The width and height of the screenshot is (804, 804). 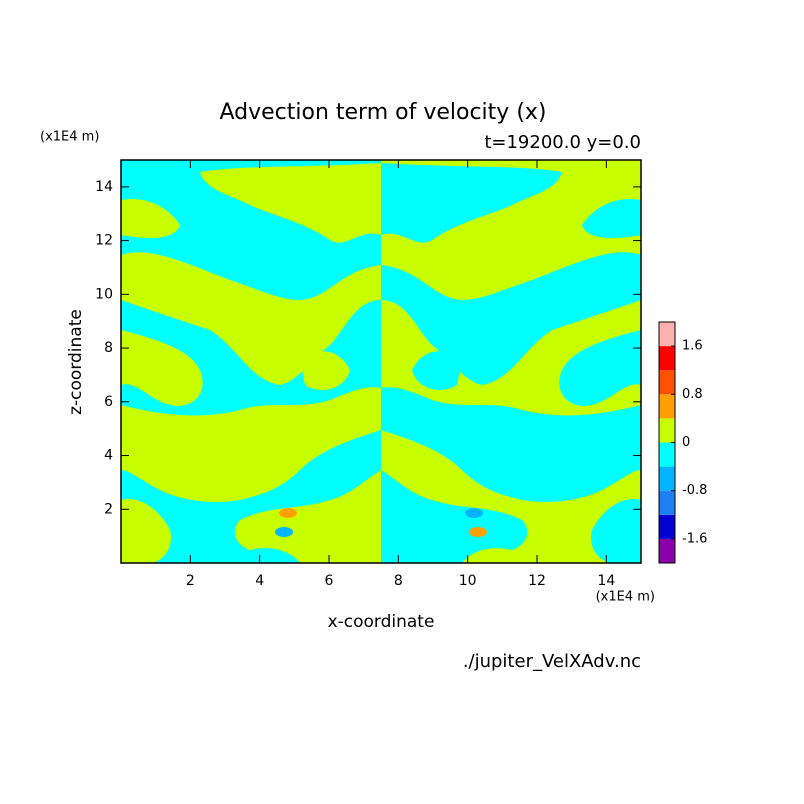 What do you see at coordinates (606, 581) in the screenshot?
I see `x-tick-label: 14` at bounding box center [606, 581].